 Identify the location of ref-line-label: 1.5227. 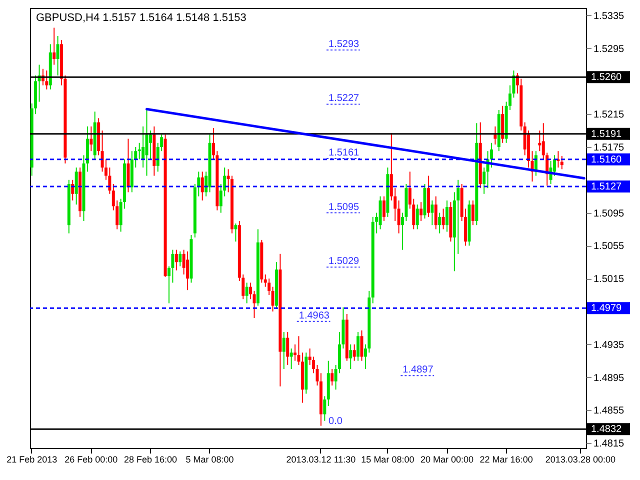
(344, 98).